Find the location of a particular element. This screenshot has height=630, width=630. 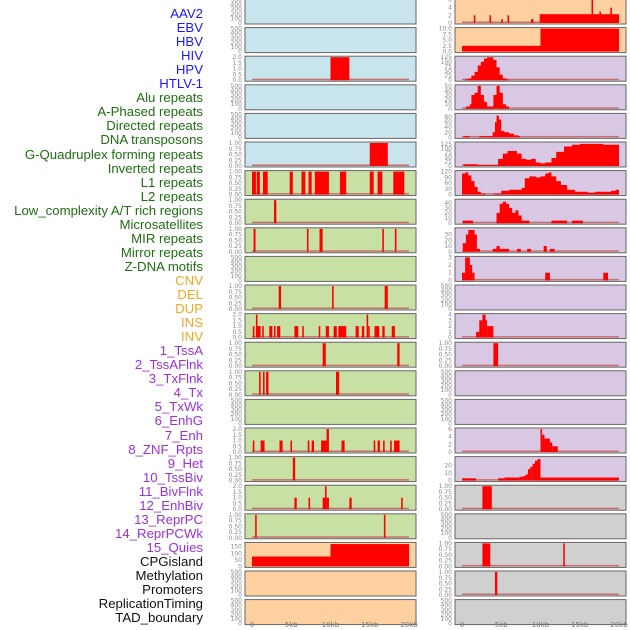

track-label: DUP is located at coordinates (189, 309).